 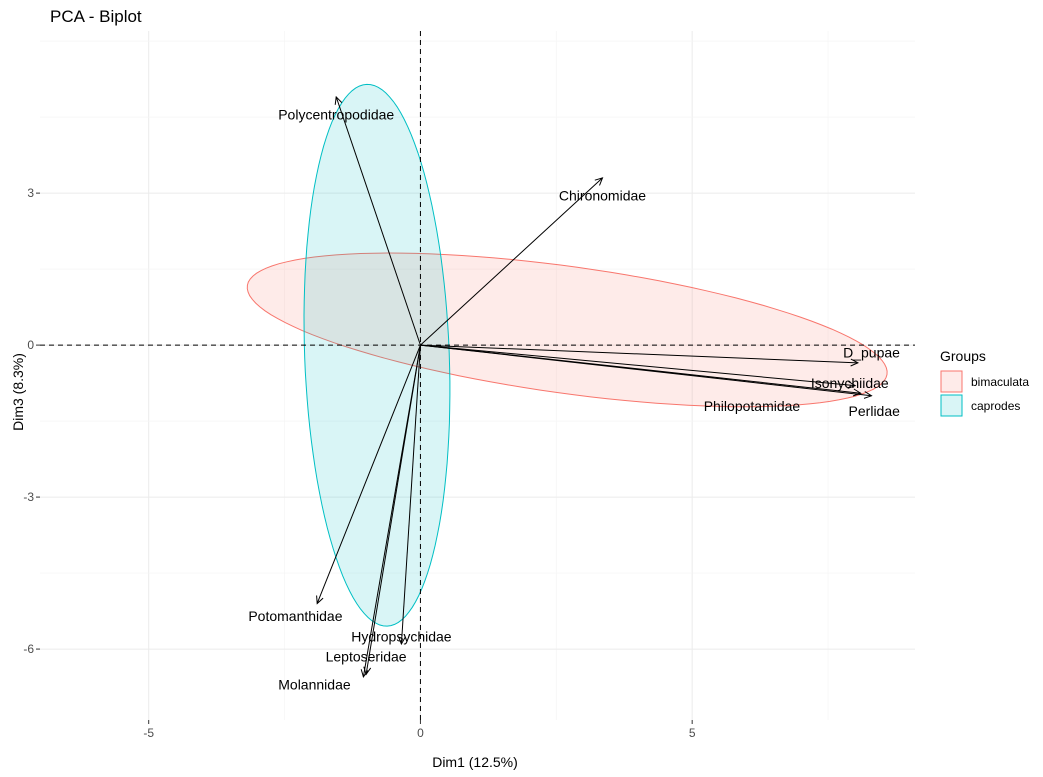 What do you see at coordinates (28, 497) in the screenshot?
I see `y-tick-label: -3` at bounding box center [28, 497].